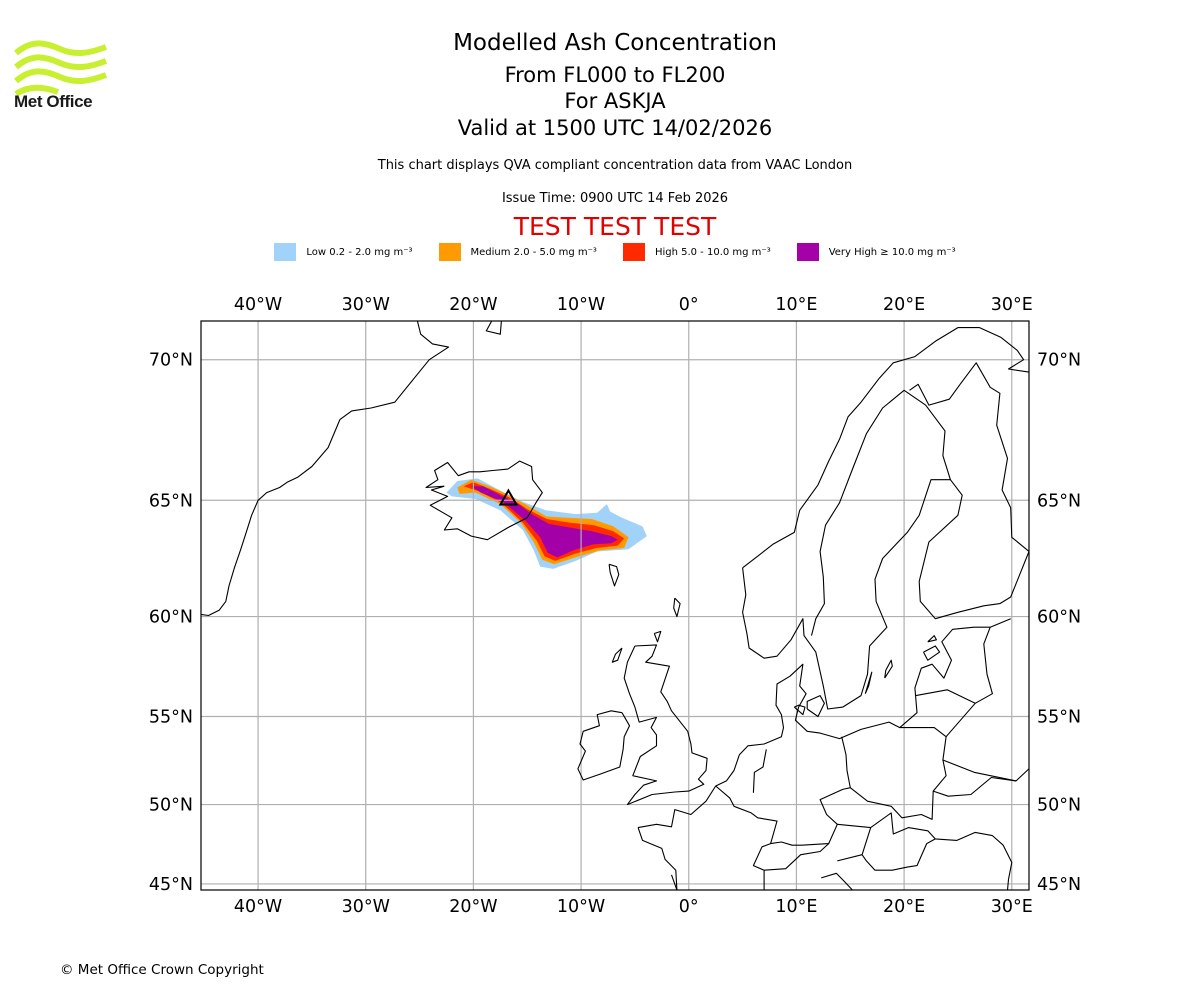  What do you see at coordinates (615, 43) in the screenshot?
I see `chart-title: Modelled Ash Concentration` at bounding box center [615, 43].